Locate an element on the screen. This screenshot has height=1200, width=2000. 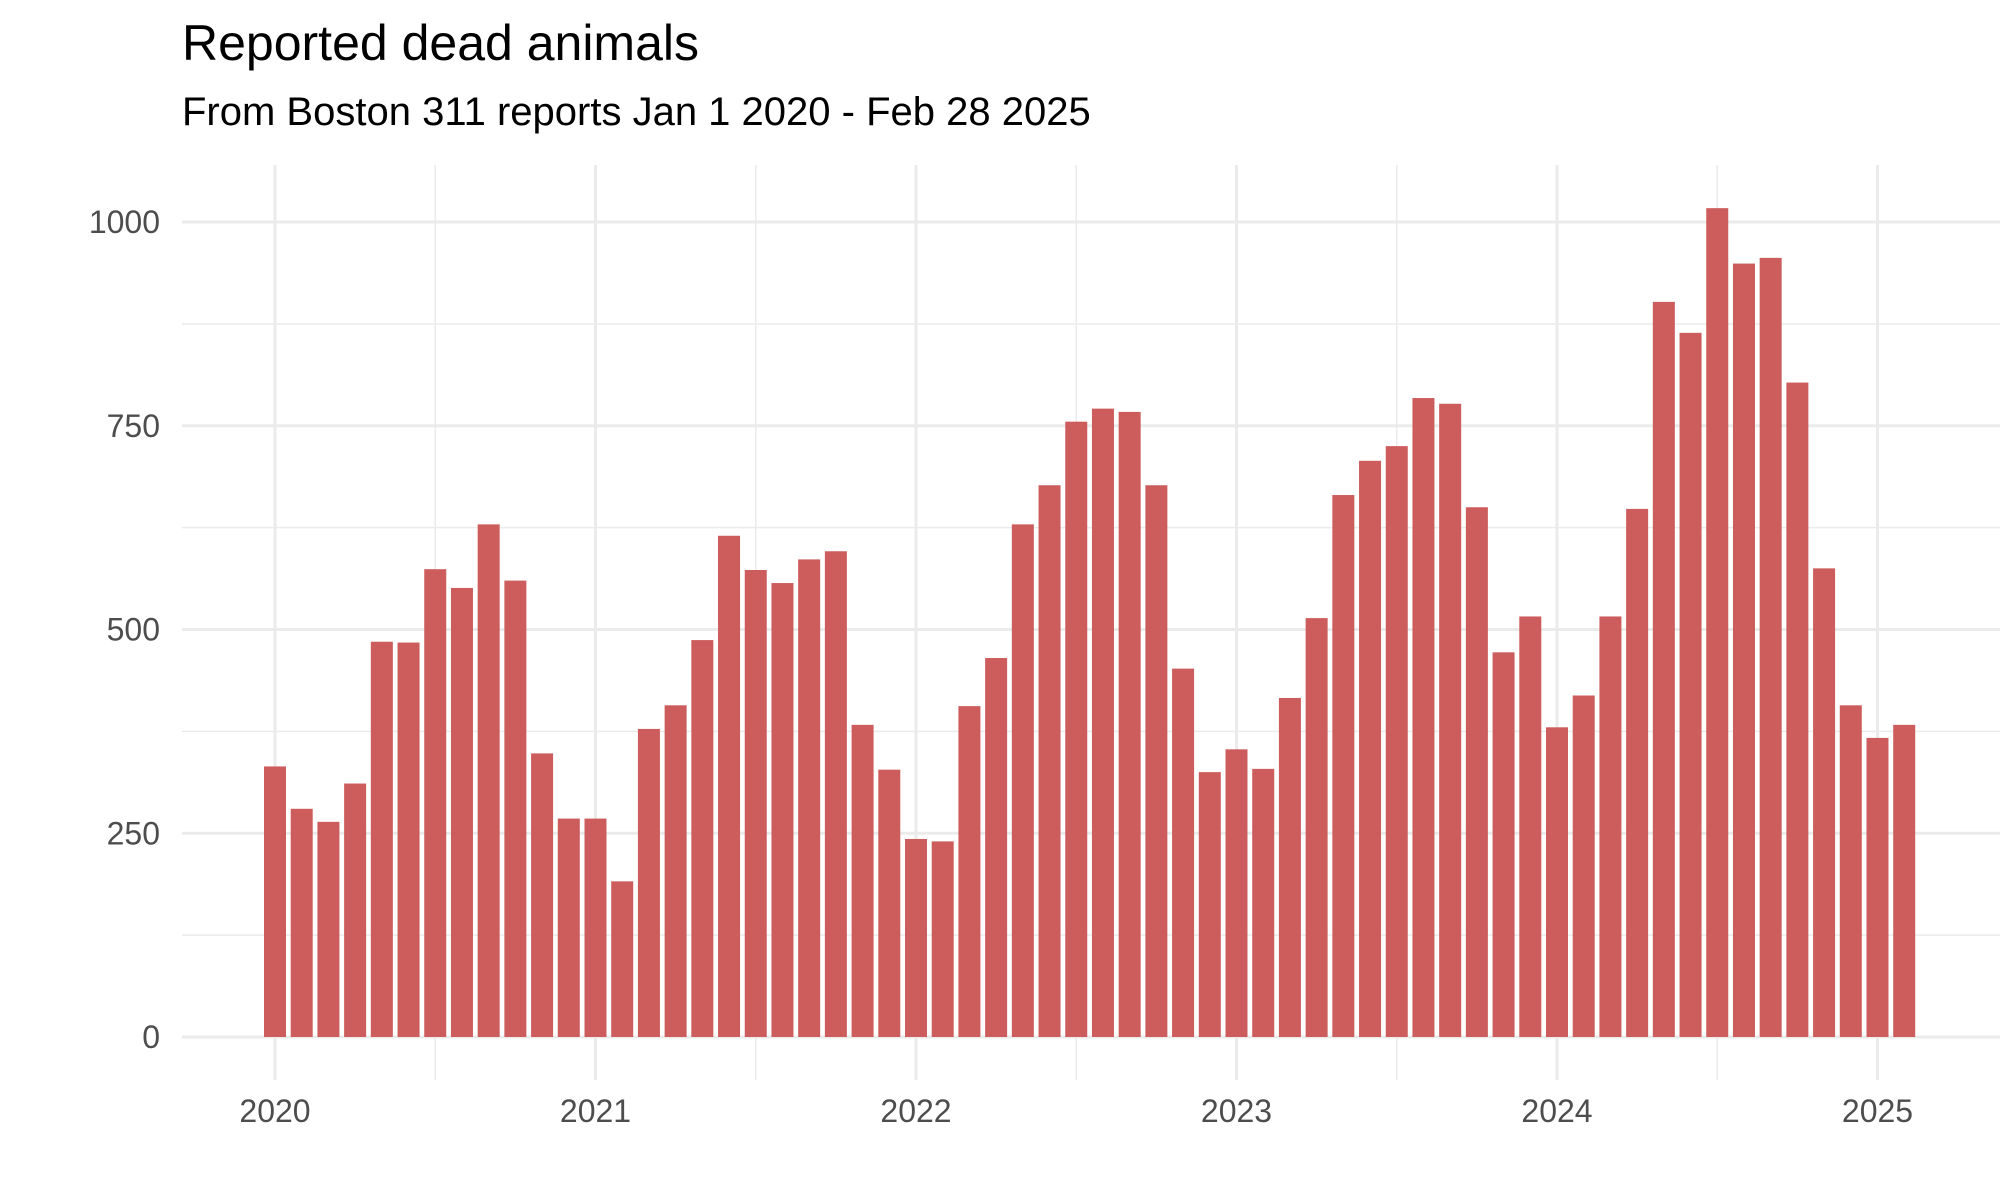
x-tick-label: 2024 is located at coordinates (1556, 1111).